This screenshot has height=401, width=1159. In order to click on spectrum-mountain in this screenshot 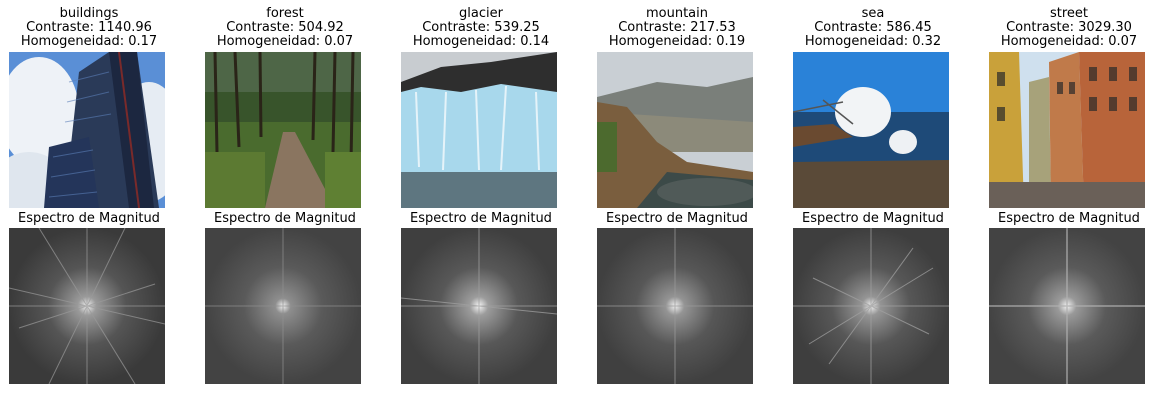, I will do `click(675, 306)`.